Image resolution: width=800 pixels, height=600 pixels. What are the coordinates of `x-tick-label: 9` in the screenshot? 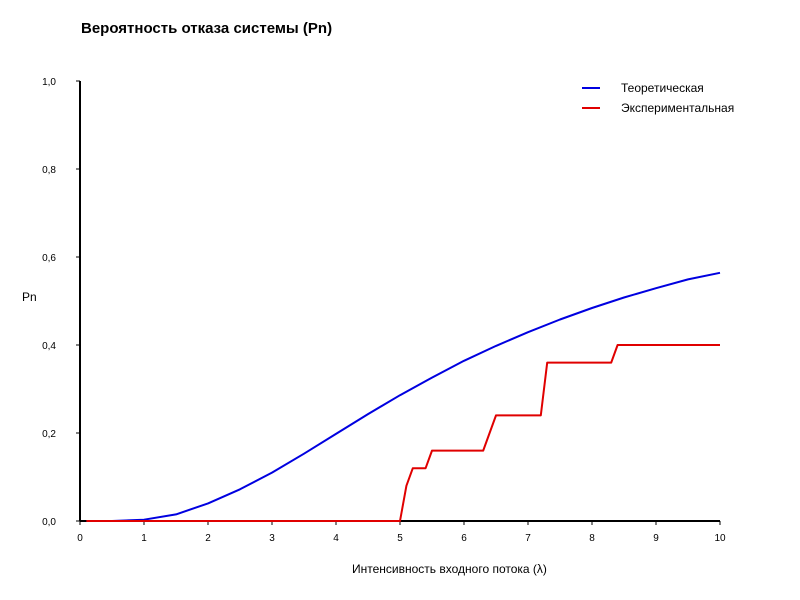 It's located at (656, 538).